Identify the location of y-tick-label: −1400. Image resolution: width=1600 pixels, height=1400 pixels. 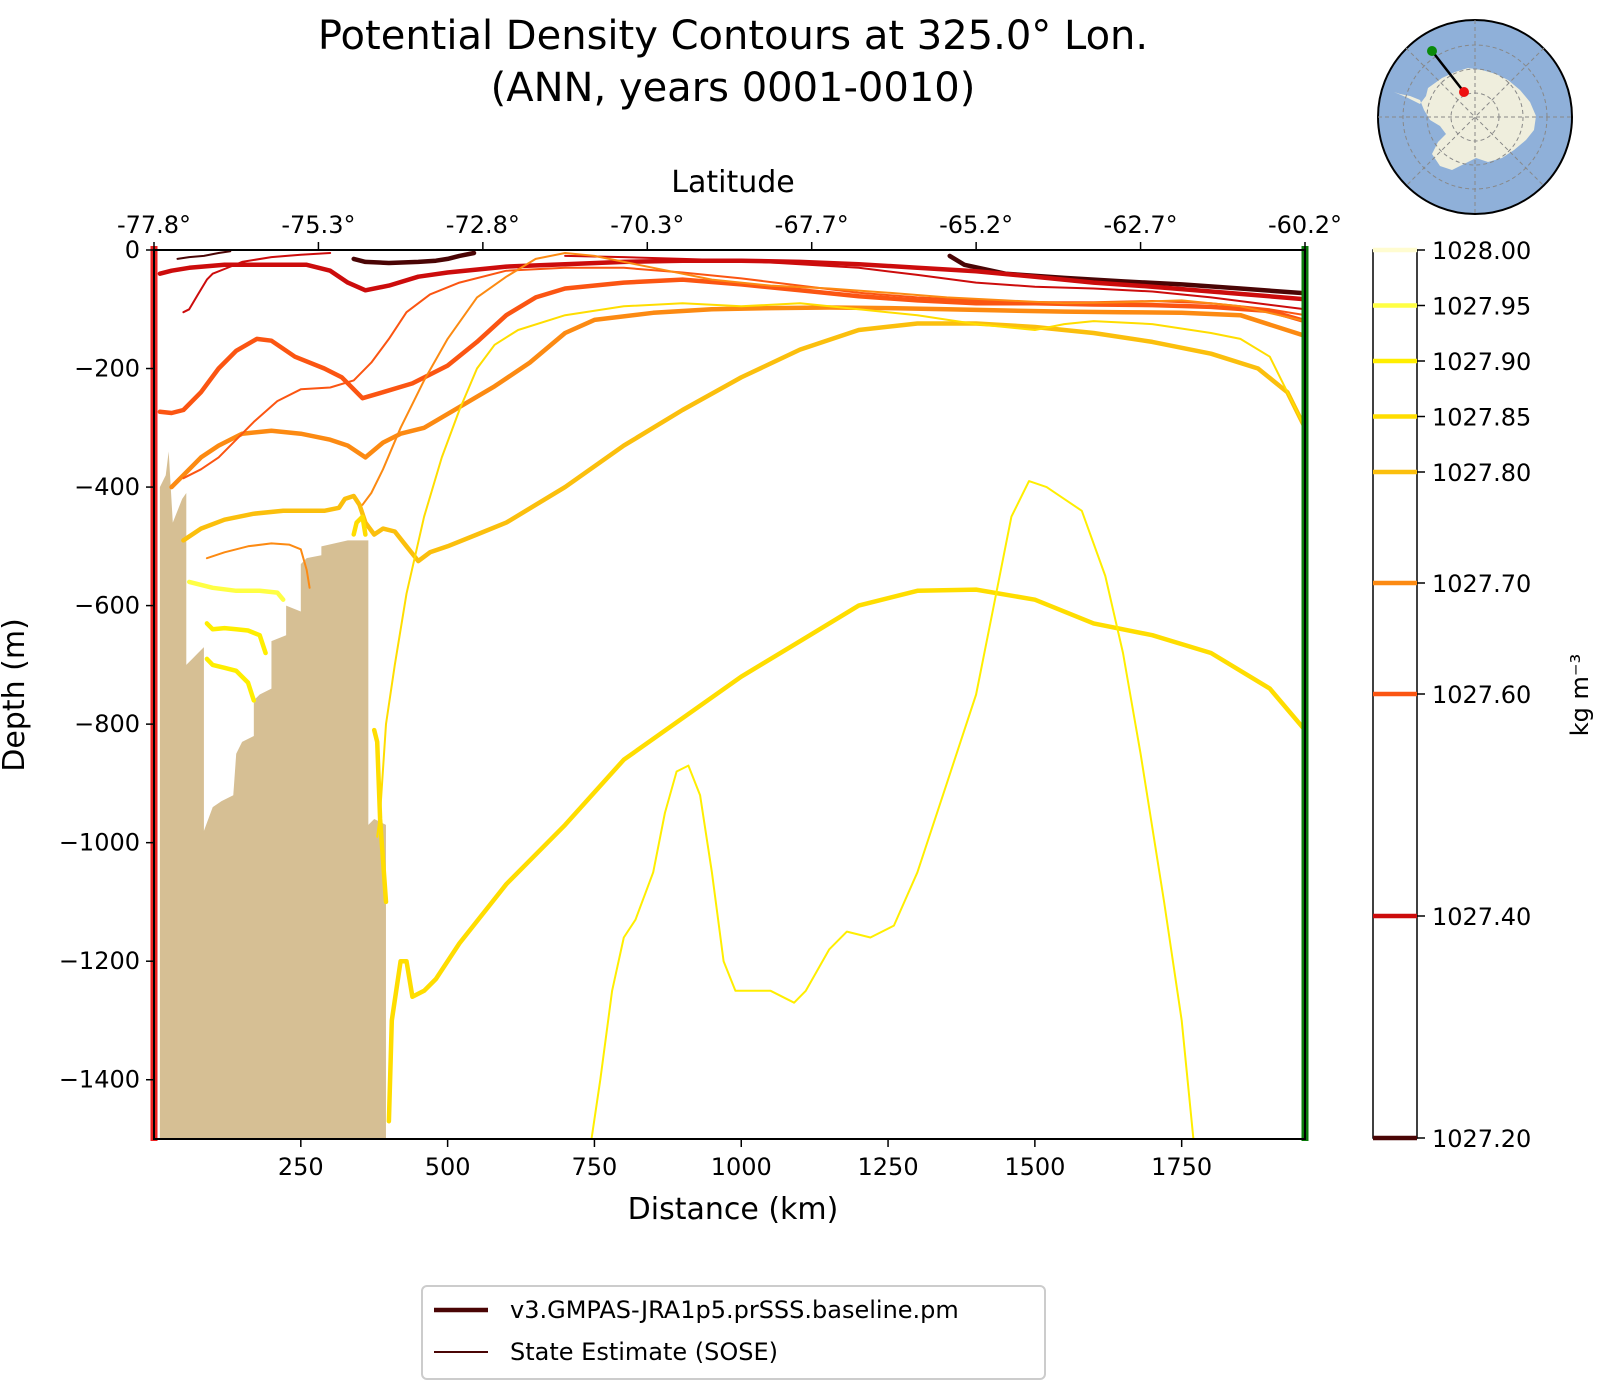
(99, 1080).